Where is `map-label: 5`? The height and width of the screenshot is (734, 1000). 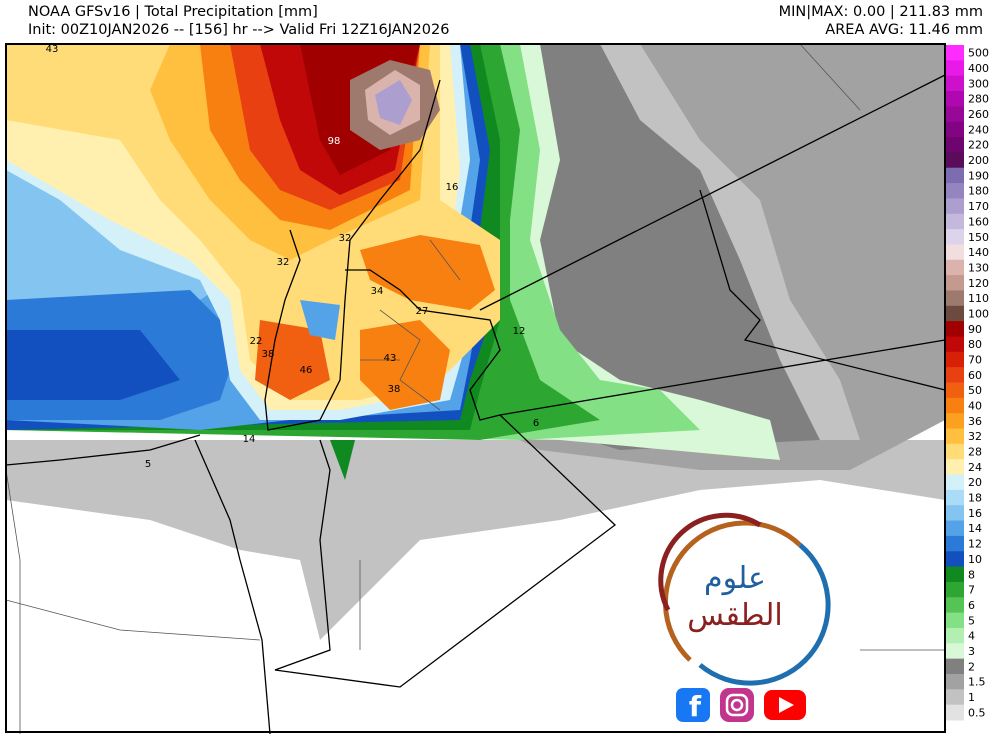 map-label: 5 is located at coordinates (148, 464).